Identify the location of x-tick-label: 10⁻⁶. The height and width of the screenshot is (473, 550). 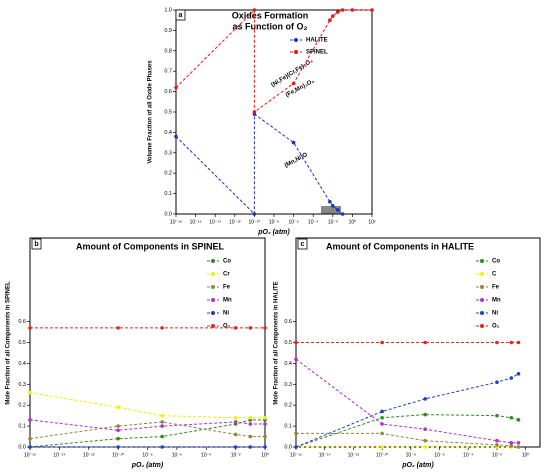
(177, 455).